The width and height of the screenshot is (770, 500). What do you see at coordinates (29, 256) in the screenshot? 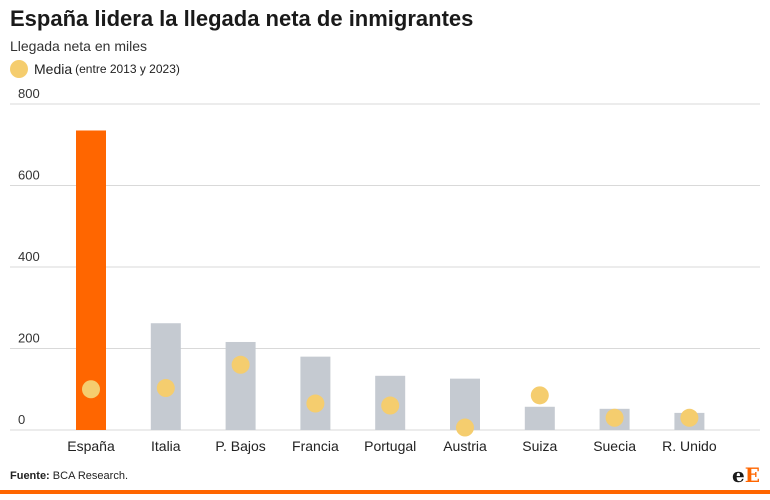
I see `y-tick-label: 400` at bounding box center [29, 256].